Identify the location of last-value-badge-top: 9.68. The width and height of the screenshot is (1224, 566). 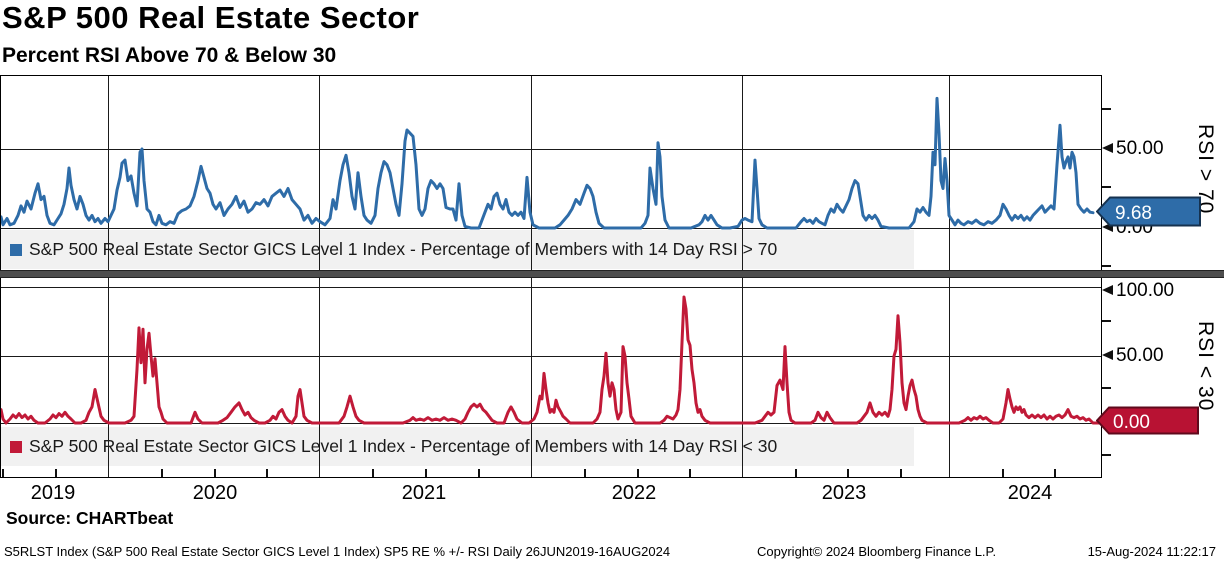
(1148, 211).